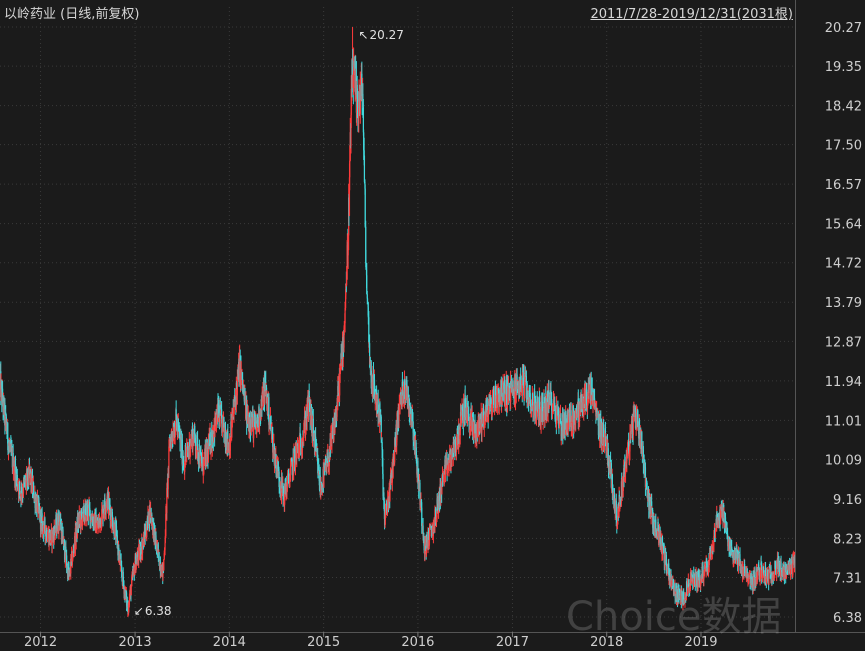 The width and height of the screenshot is (865, 651). I want to click on date-range-link: 2011/7/28-2019/12/31(2031根), so click(691, 14).